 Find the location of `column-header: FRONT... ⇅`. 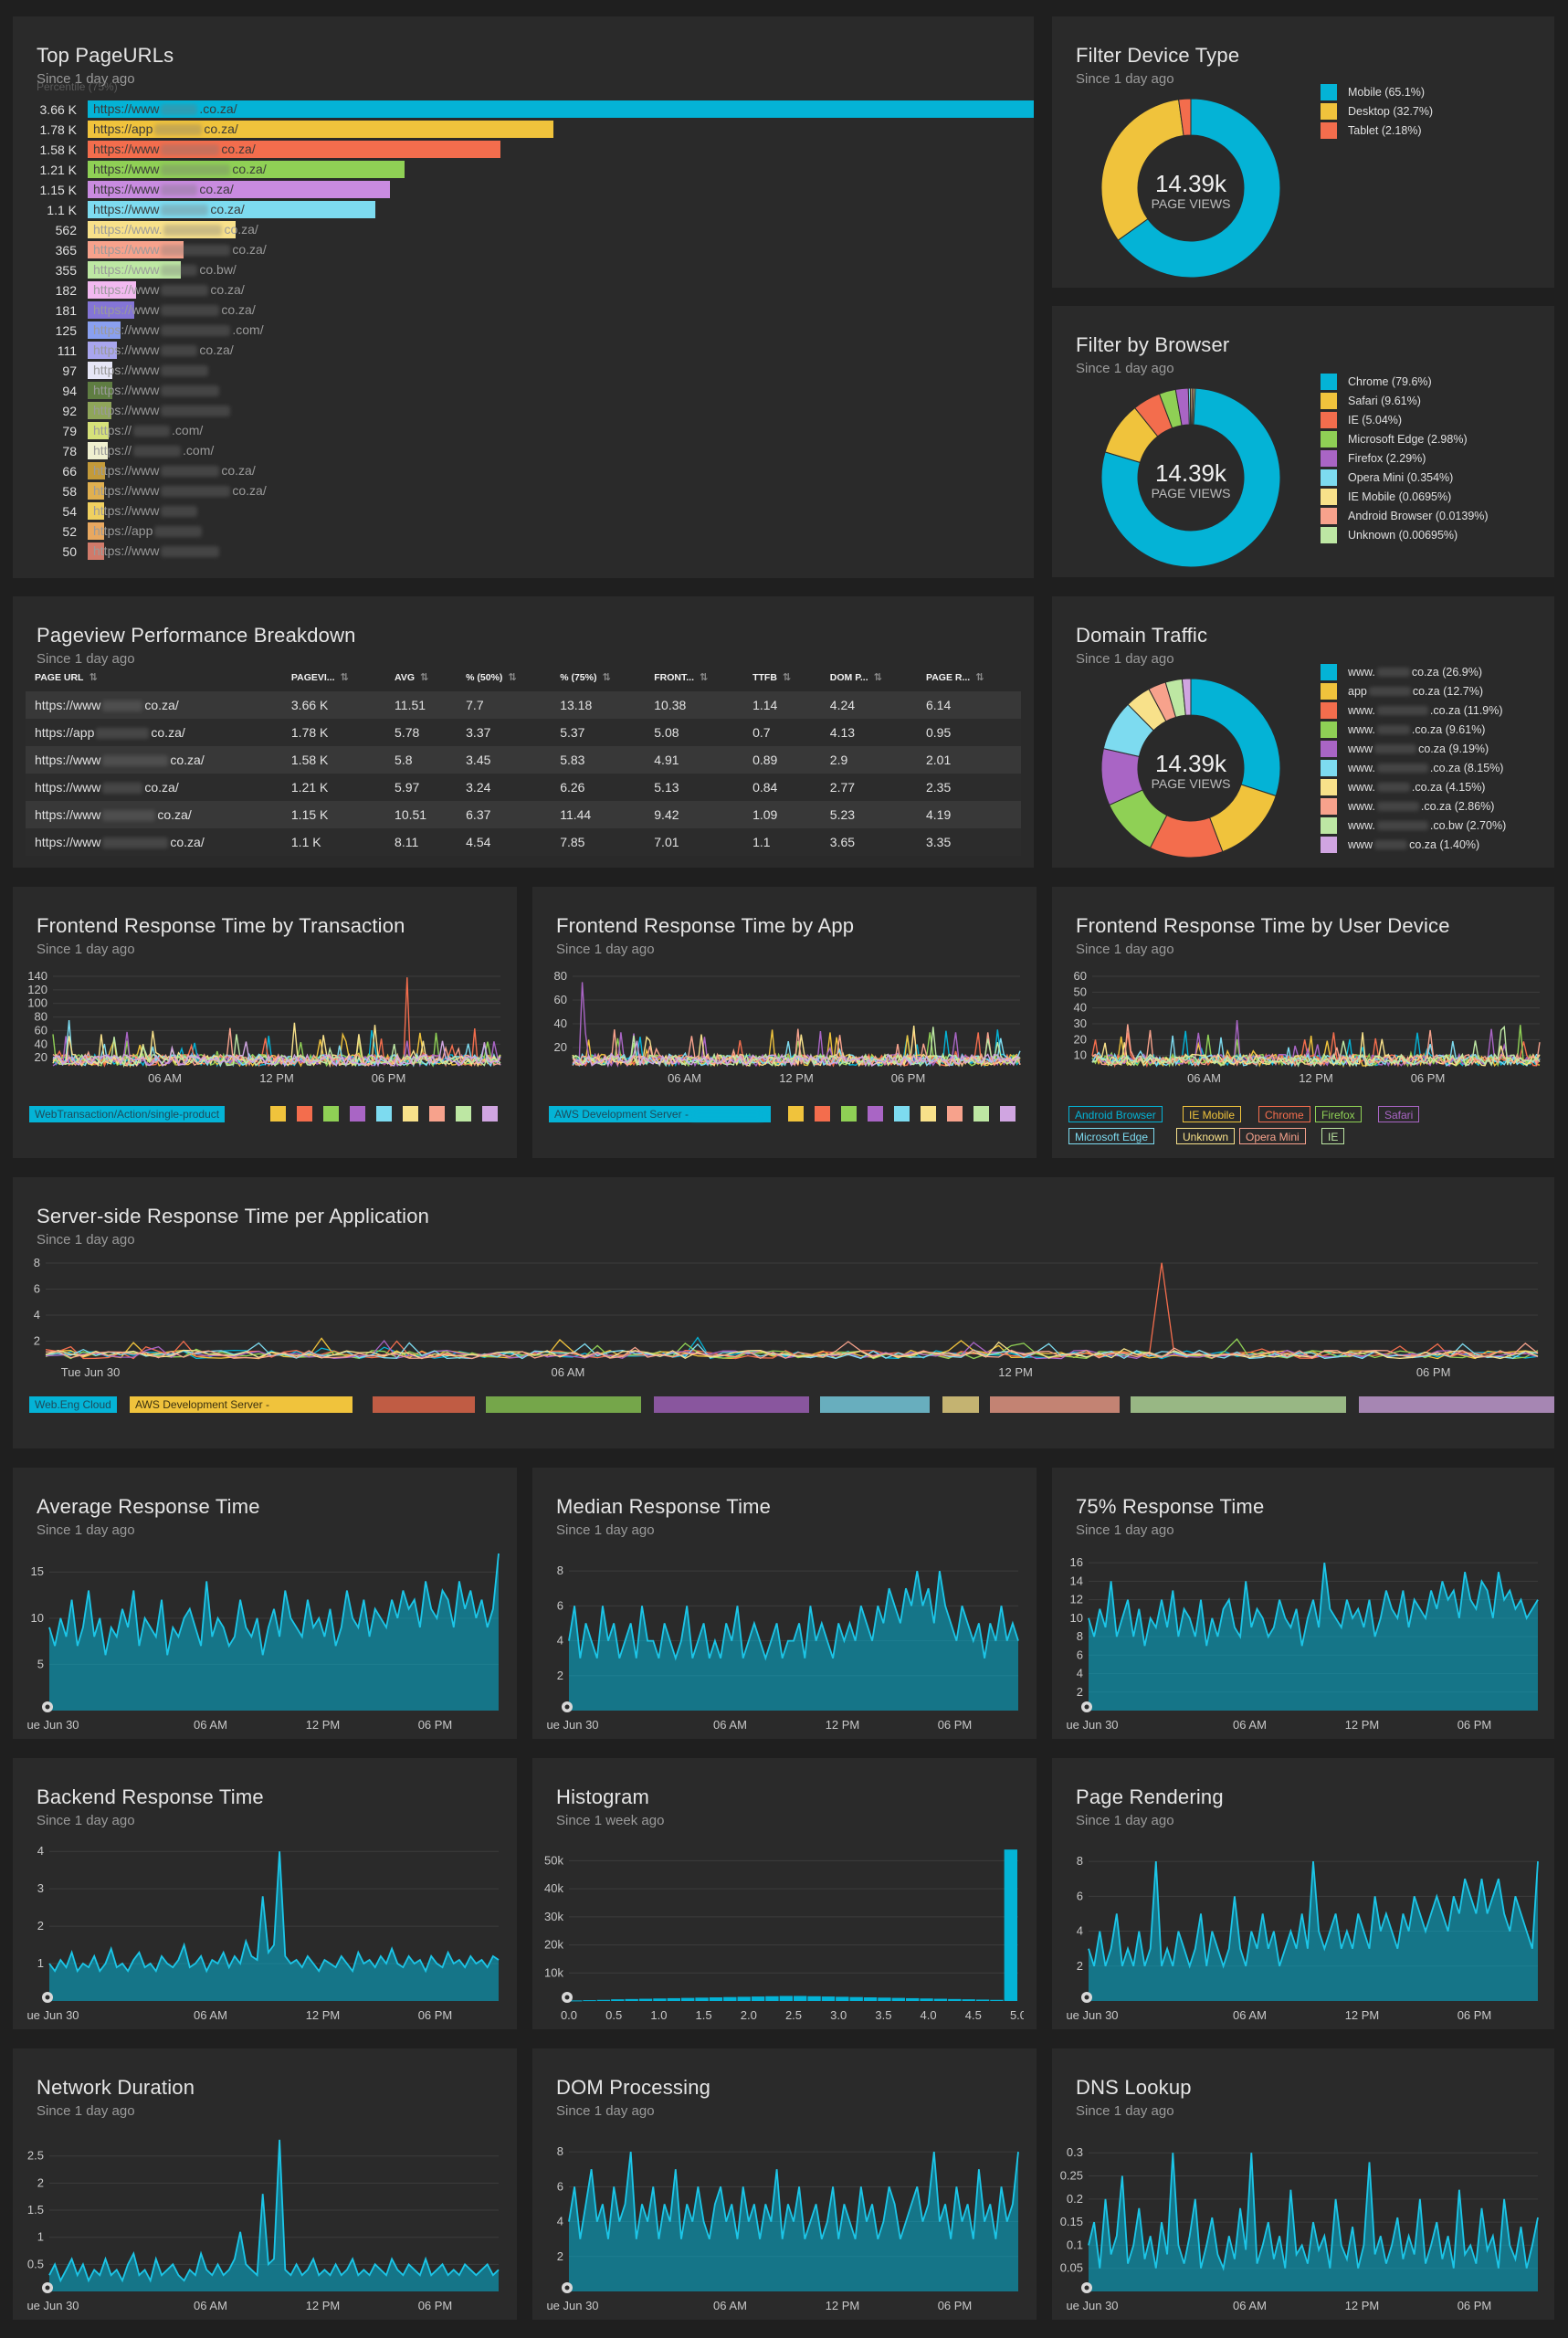

column-header: FRONT... ⇅ is located at coordinates (694, 676).